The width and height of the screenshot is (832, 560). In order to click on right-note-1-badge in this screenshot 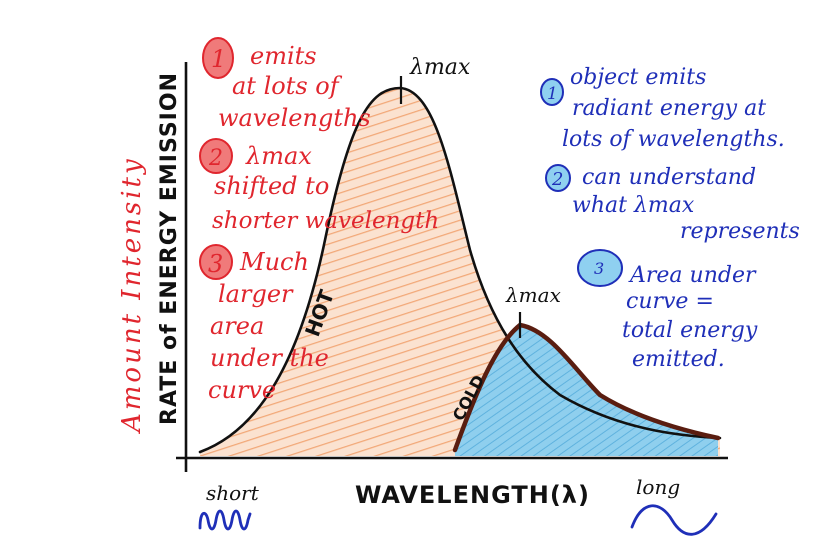, I will do `click(552, 92)`.